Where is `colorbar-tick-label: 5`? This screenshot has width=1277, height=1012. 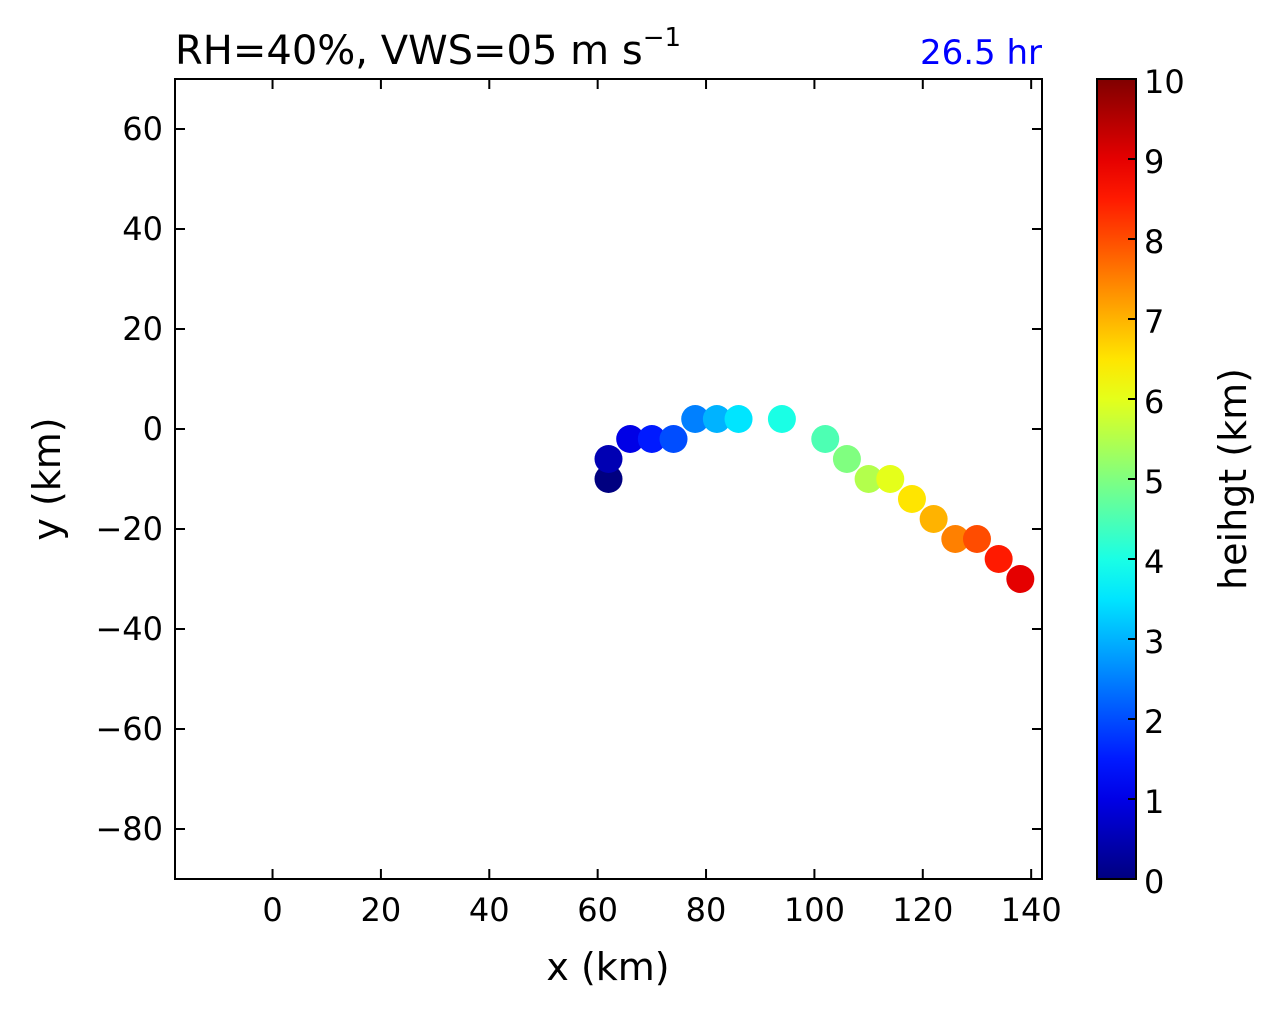
colorbar-tick-label: 5 is located at coordinates (1154, 482).